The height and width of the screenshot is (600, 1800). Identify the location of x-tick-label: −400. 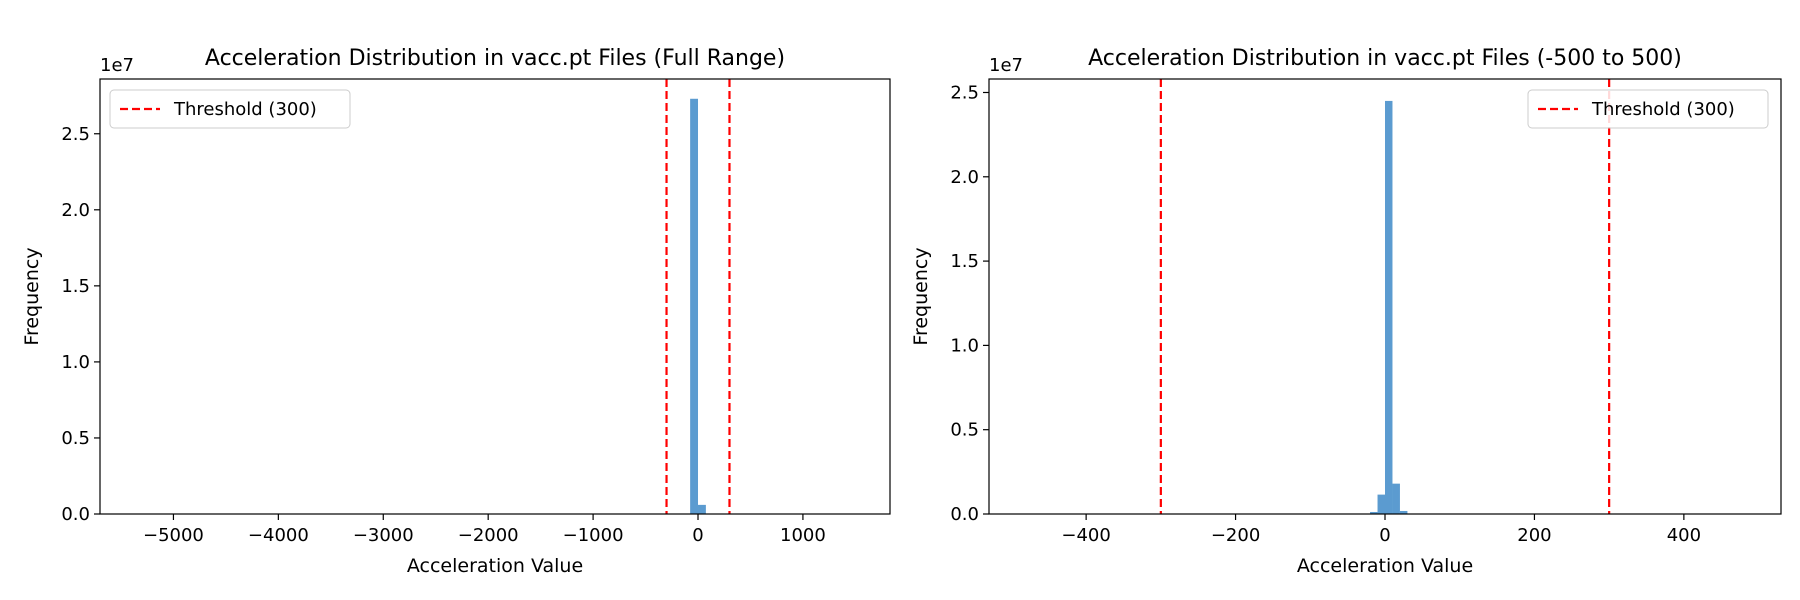
(1085, 535).